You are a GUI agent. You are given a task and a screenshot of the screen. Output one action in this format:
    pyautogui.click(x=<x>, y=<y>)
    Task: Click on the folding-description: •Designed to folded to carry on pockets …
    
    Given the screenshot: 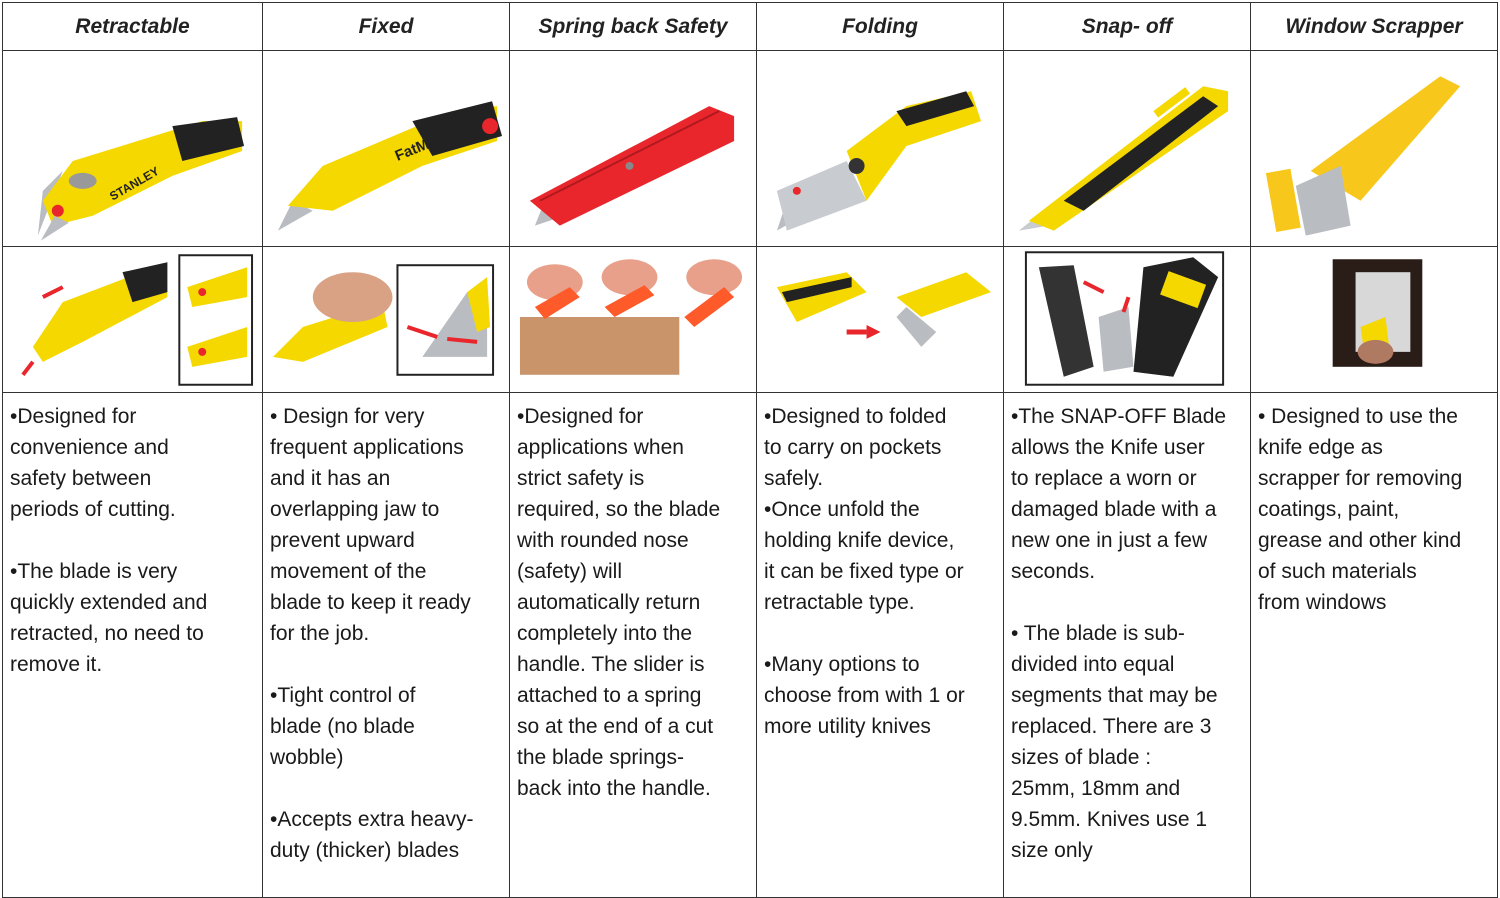 What is the action you would take?
    pyautogui.click(x=880, y=645)
    